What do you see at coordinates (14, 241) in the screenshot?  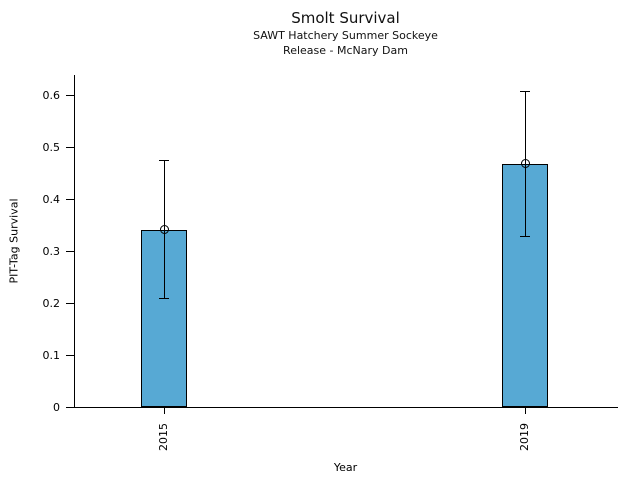 I see `y-axis-title: PIT-Tag Survival` at bounding box center [14, 241].